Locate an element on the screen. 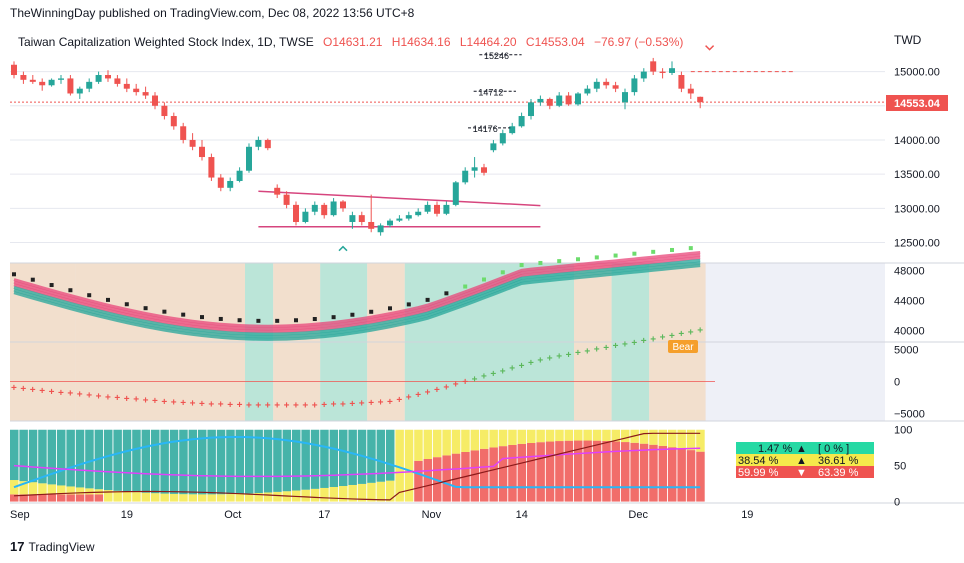 This screenshot has height=563, width=964. readout-2-left: 38.54 % is located at coordinates (758, 461).